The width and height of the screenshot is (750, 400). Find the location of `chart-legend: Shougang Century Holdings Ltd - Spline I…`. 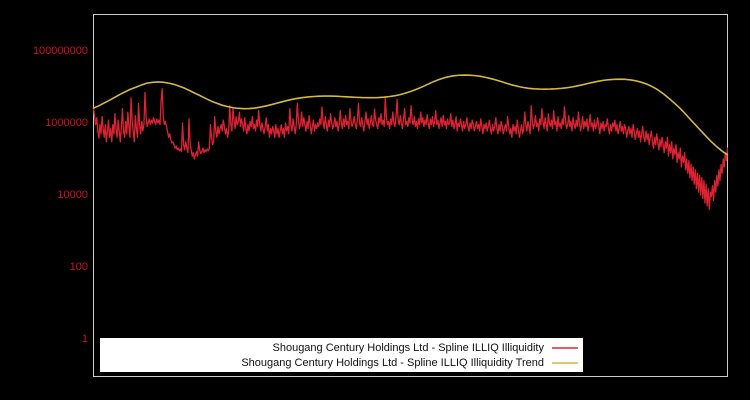

chart-legend: Shougang Century Holdings Ltd - Spline I… is located at coordinates (341, 355).